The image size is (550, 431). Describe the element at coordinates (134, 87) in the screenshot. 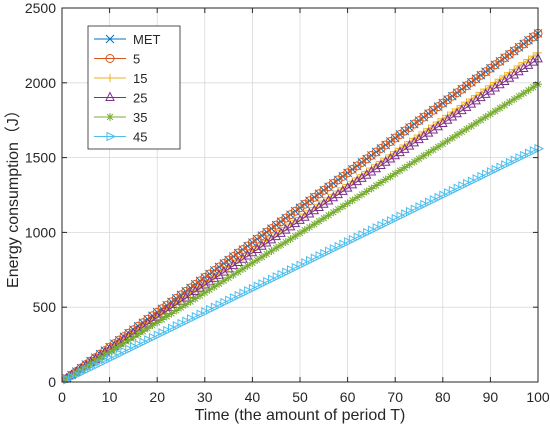

I see `legend-box` at that location.